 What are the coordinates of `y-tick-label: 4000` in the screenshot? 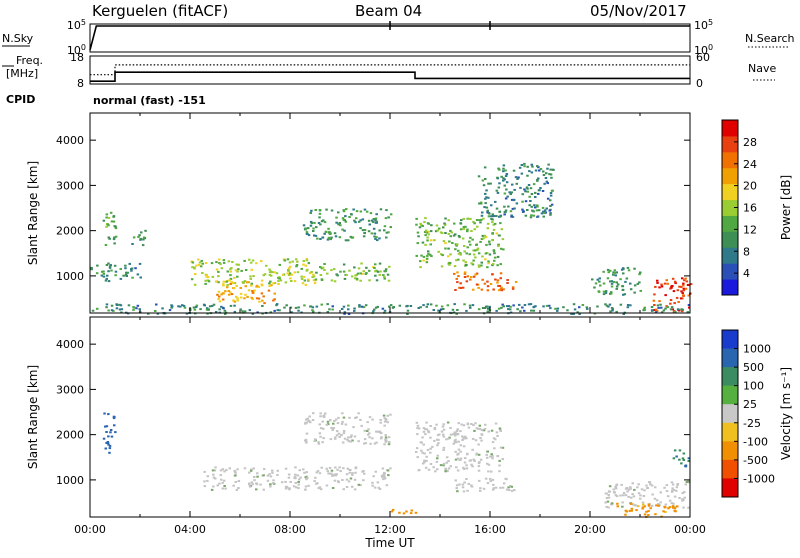 It's located at (70, 344).